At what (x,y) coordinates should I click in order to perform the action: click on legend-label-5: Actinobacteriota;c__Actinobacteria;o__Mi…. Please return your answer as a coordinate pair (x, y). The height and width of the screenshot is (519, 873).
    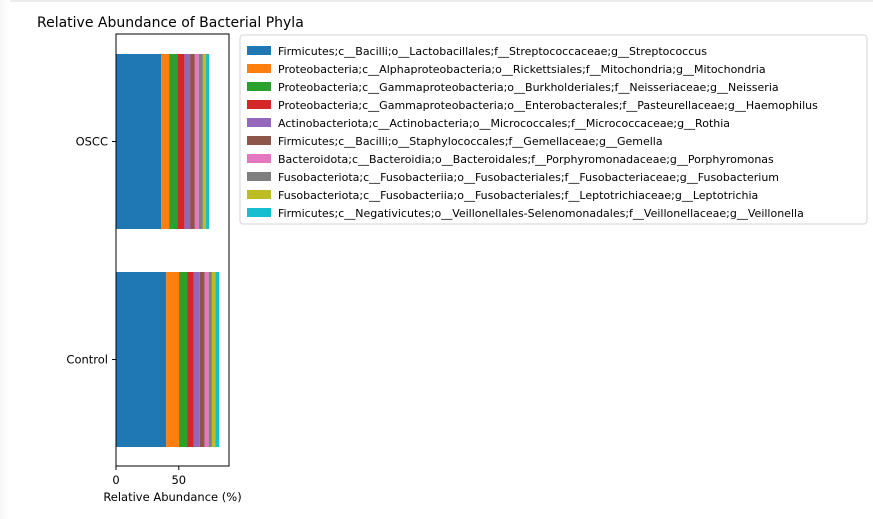
    Looking at the image, I should click on (504, 123).